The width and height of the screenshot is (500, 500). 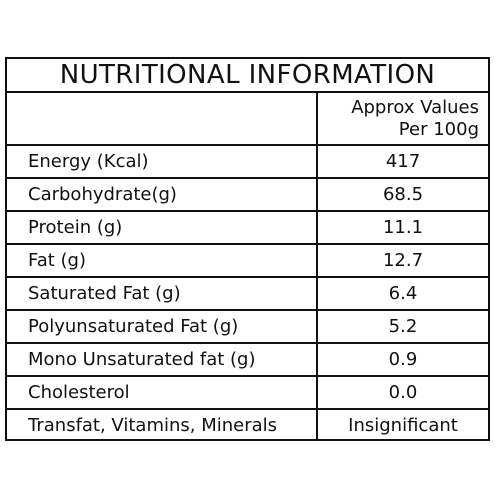 I want to click on nutrient-value: 5.2, so click(x=402, y=326).